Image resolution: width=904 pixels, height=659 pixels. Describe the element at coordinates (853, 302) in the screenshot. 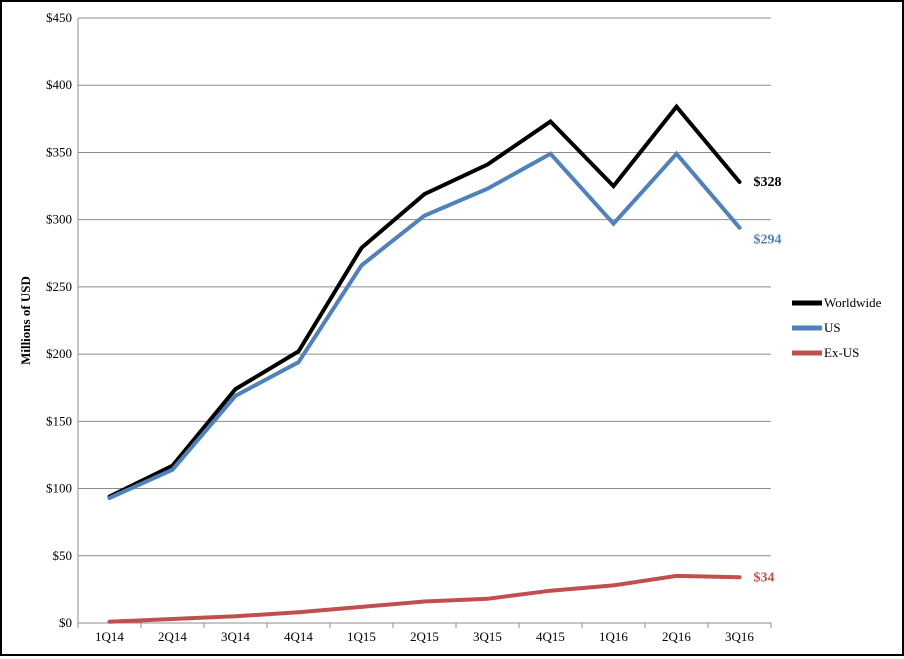

I see `legend-label: Worldwide` at that location.